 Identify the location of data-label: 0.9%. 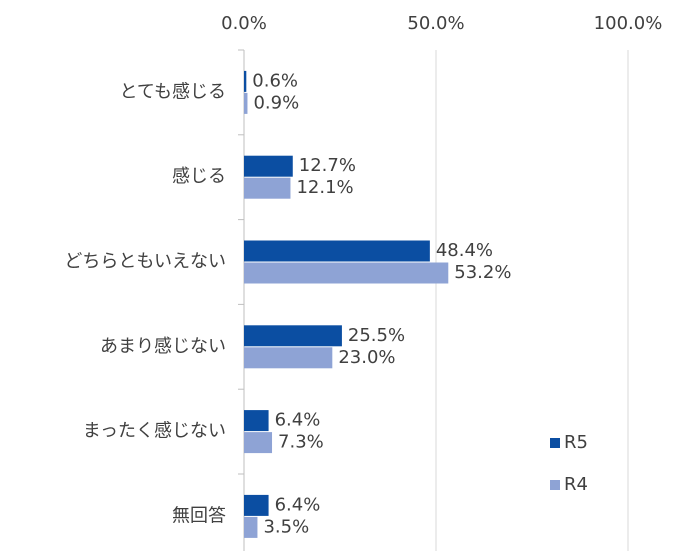
(276, 102).